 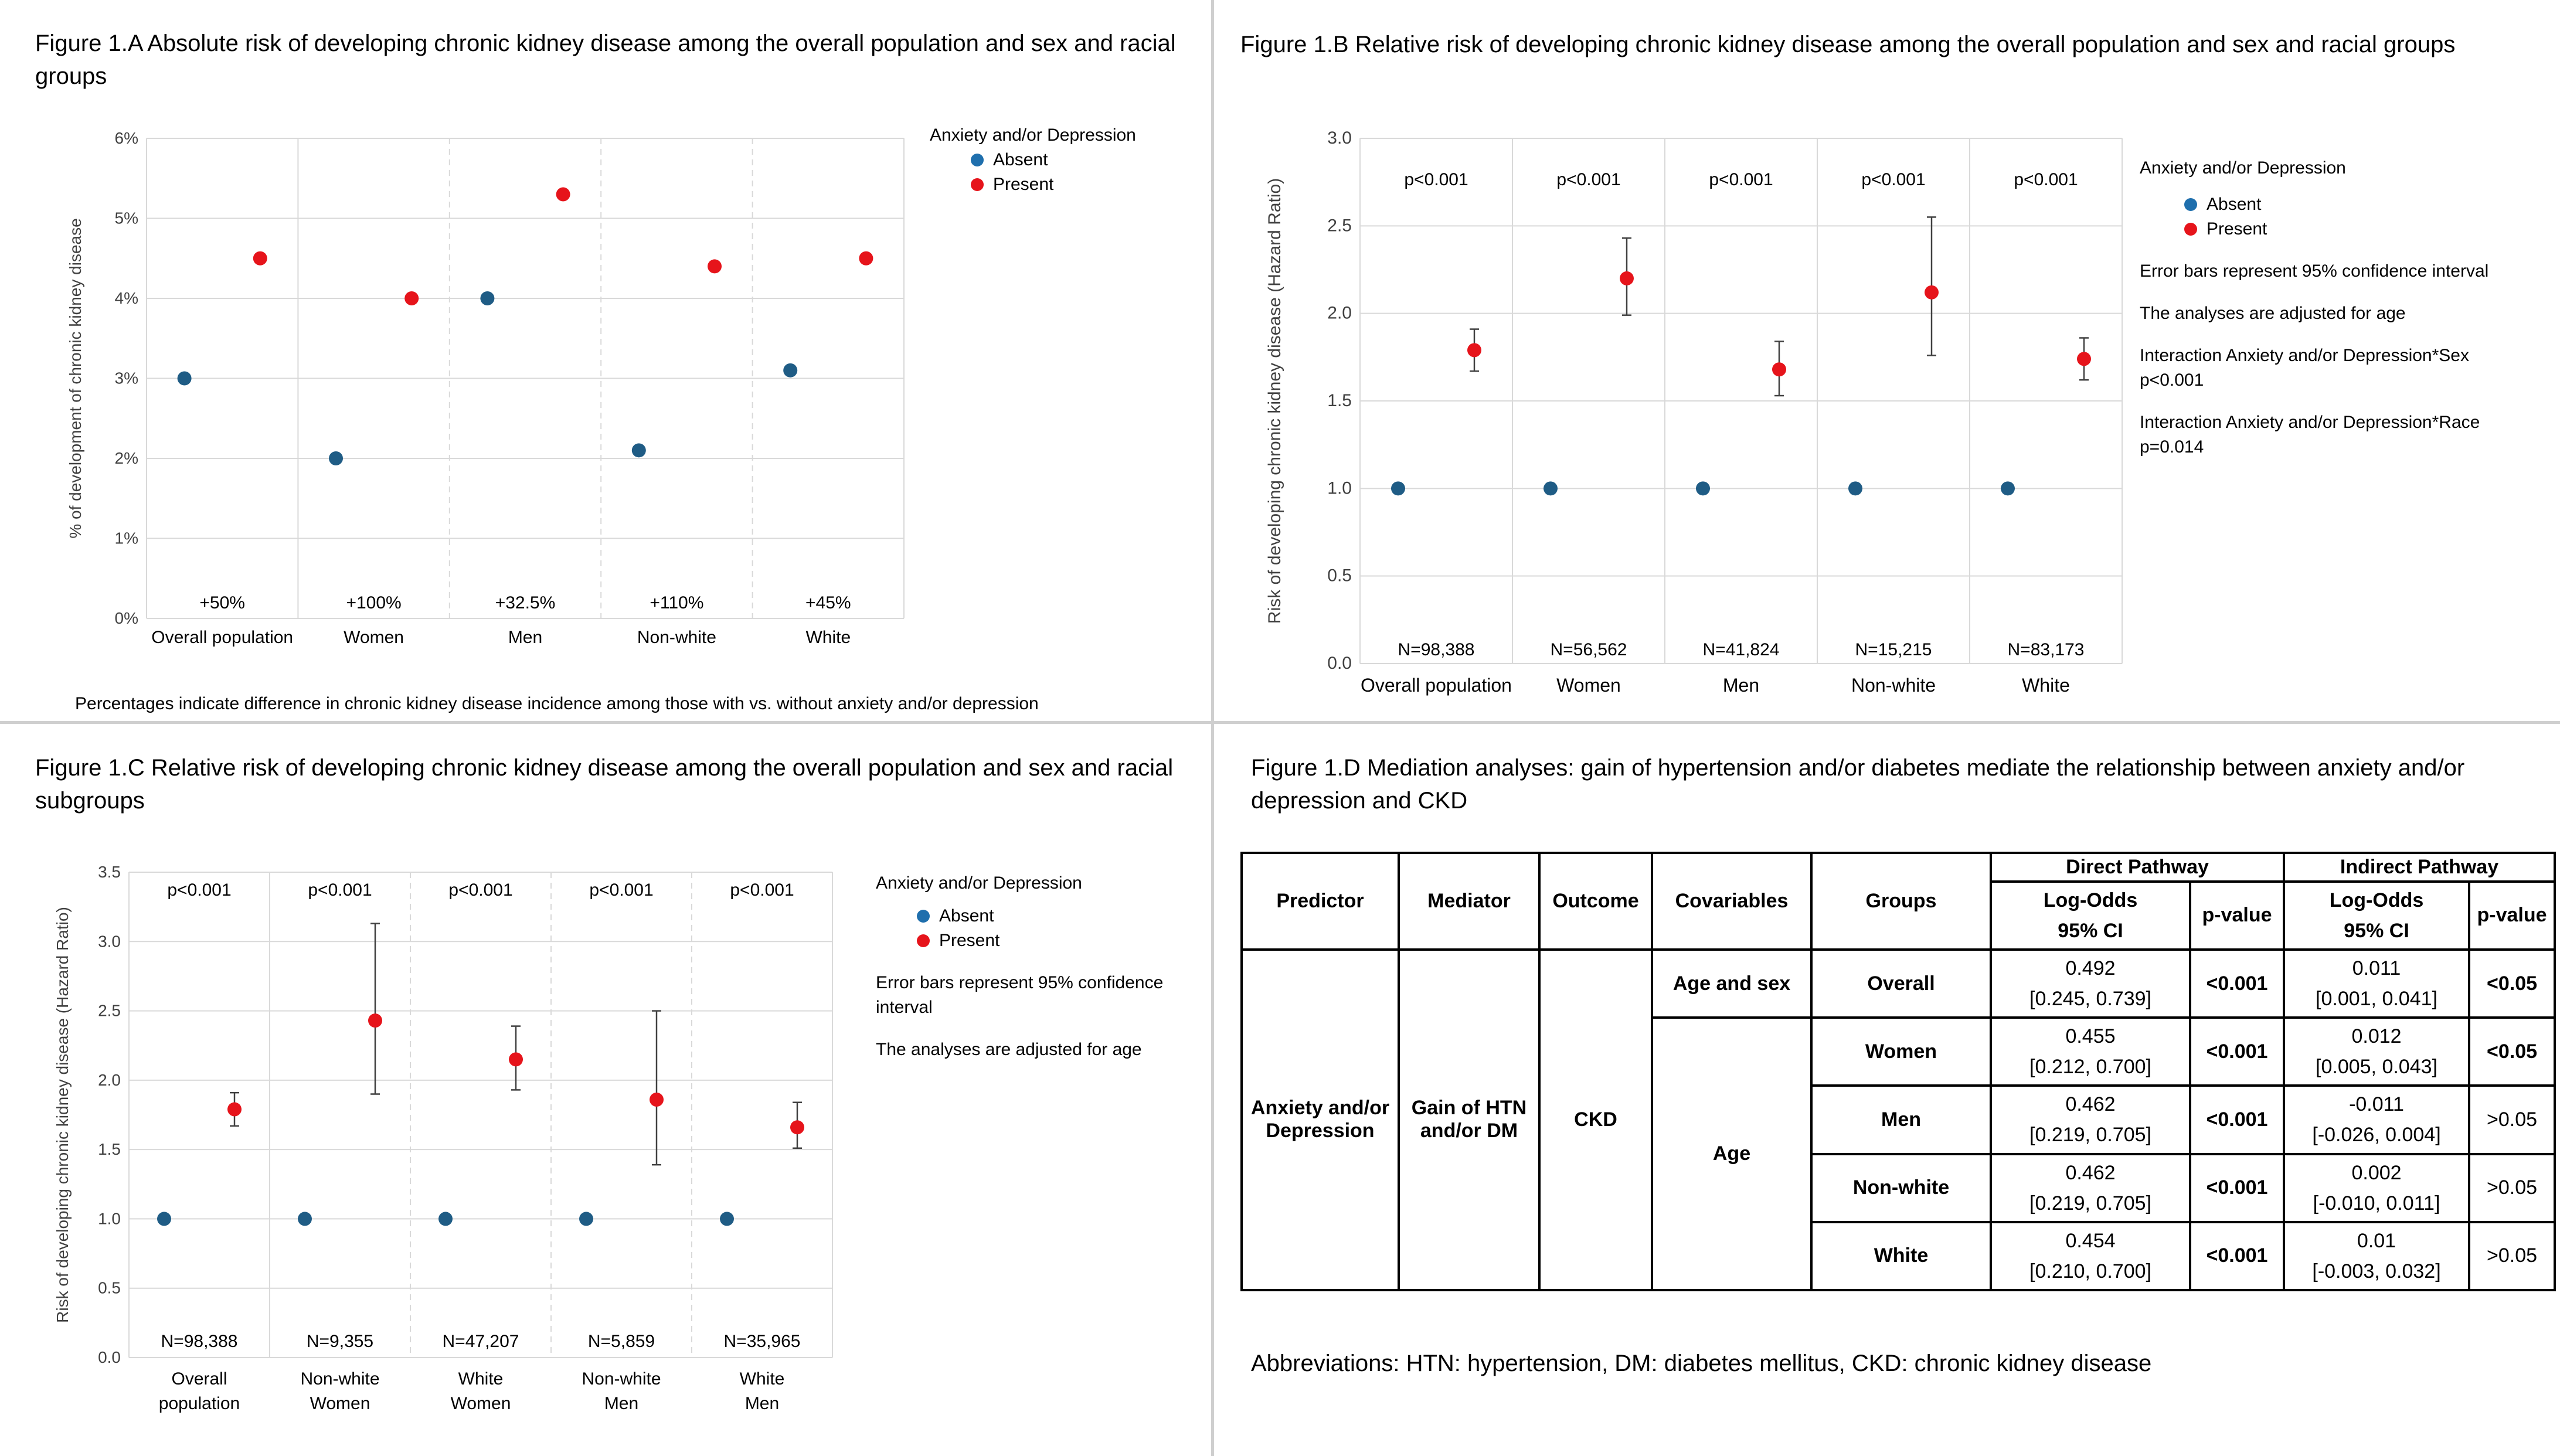 What do you see at coordinates (199, 1404) in the screenshot?
I see `x-category-label: population` at bounding box center [199, 1404].